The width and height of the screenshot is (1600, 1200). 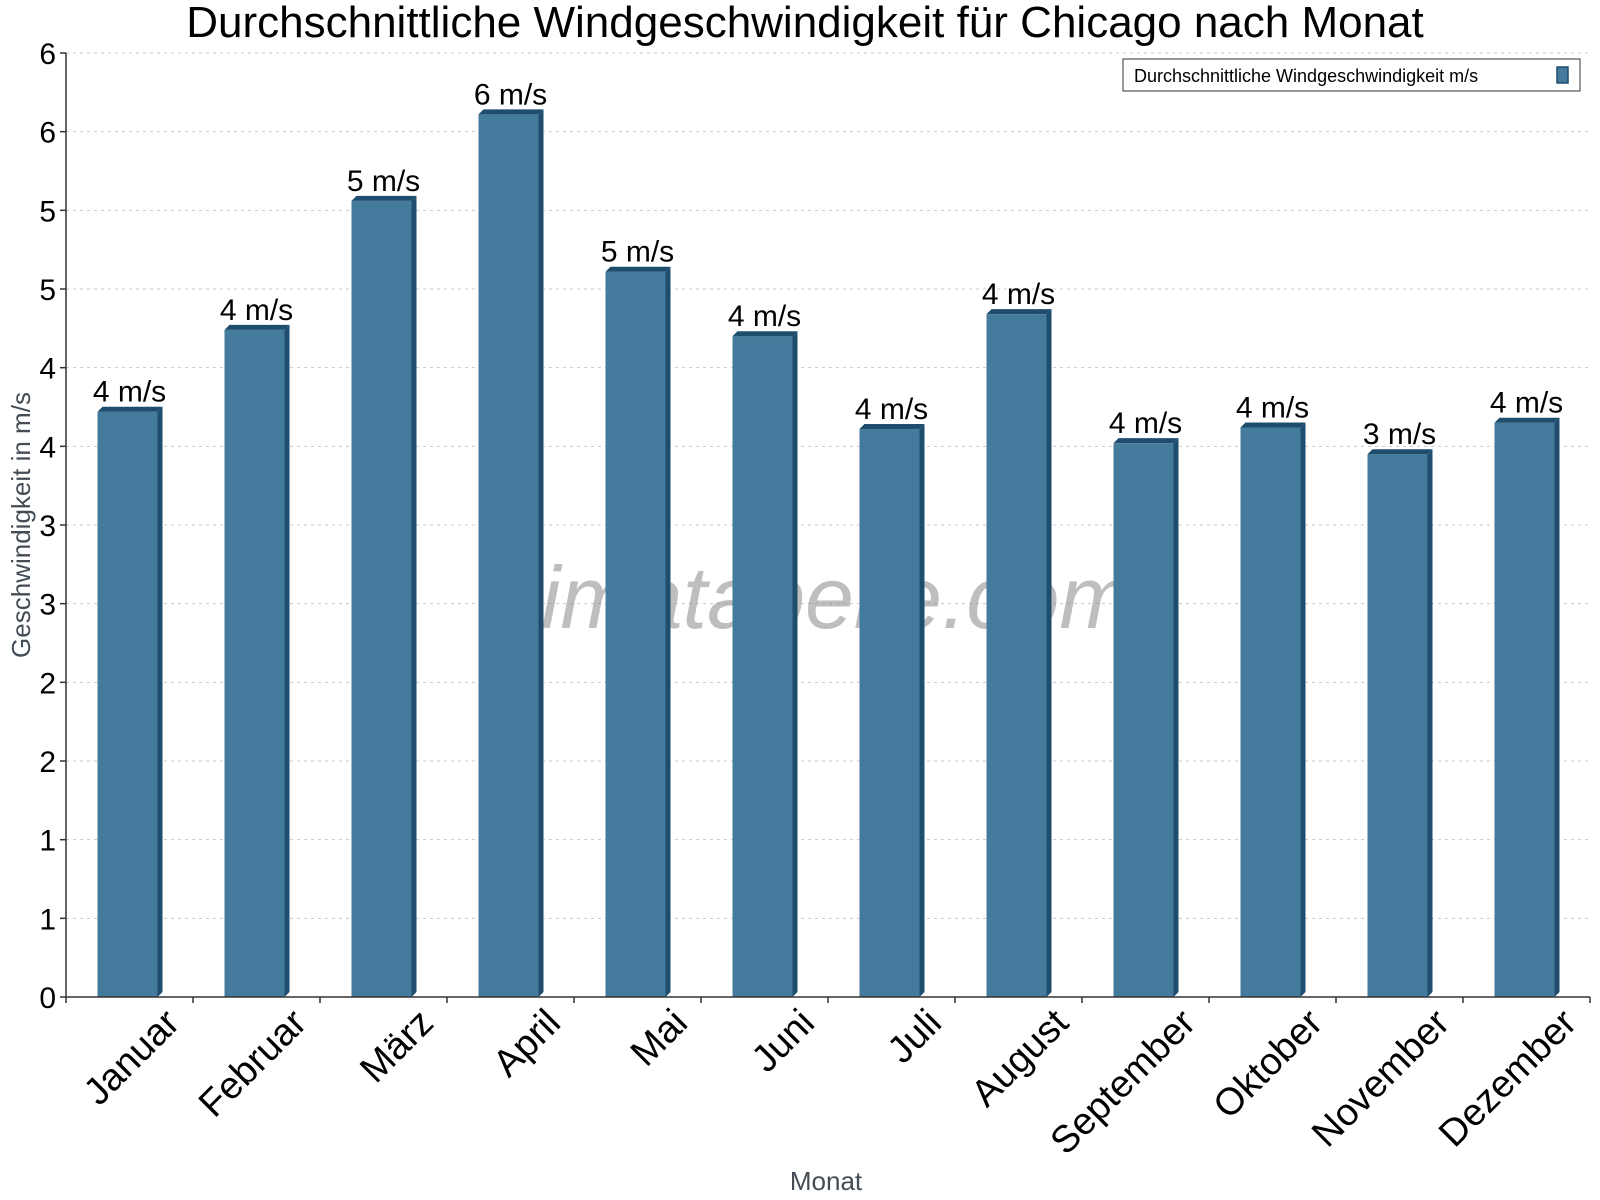 What do you see at coordinates (783, 1041) in the screenshot?
I see `x-tick-label: Juni` at bounding box center [783, 1041].